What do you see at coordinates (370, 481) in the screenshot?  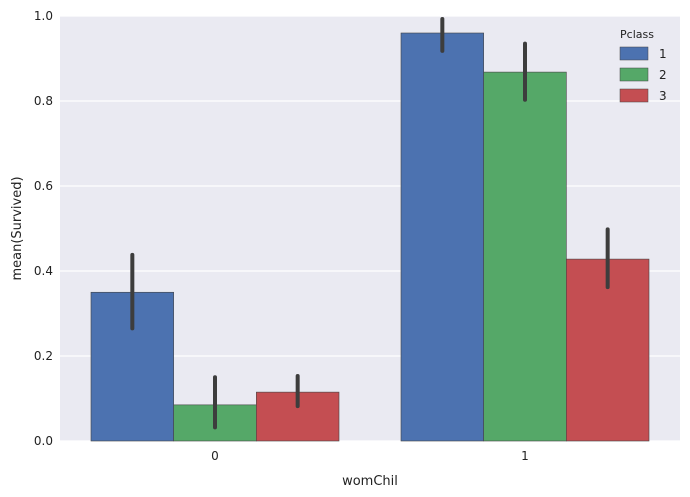 I see `x-axis-label: womChil` at bounding box center [370, 481].